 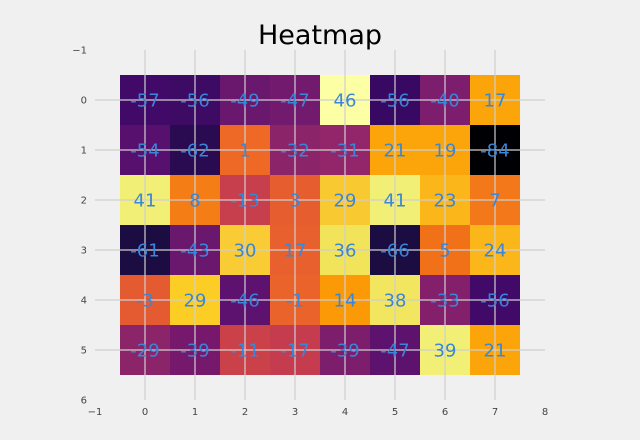 What do you see at coordinates (345, 101) in the screenshot?
I see `cell-value-label: 46` at bounding box center [345, 101].